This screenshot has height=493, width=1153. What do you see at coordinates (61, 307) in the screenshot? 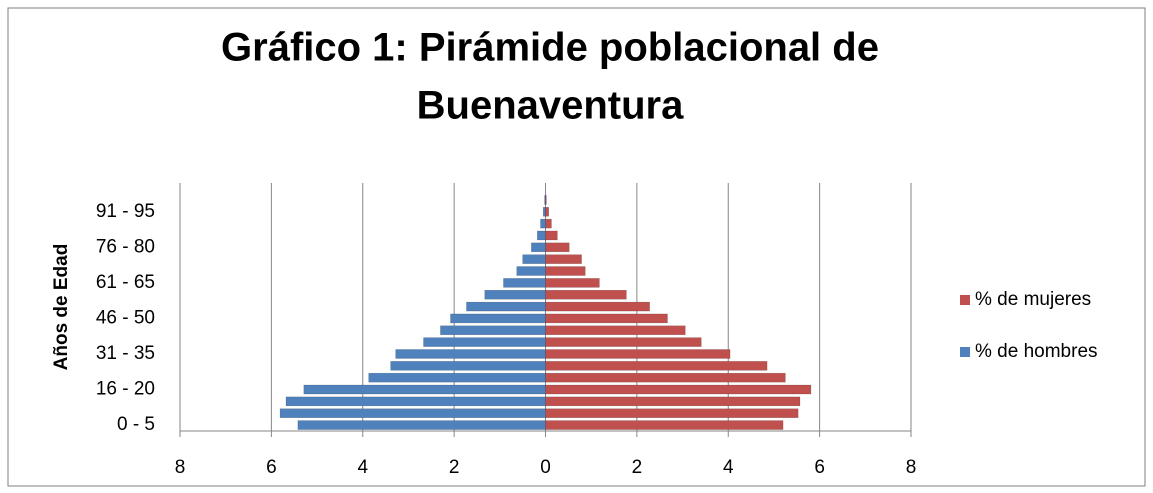
I see `y-axis-title: Años de Edad` at bounding box center [61, 307].